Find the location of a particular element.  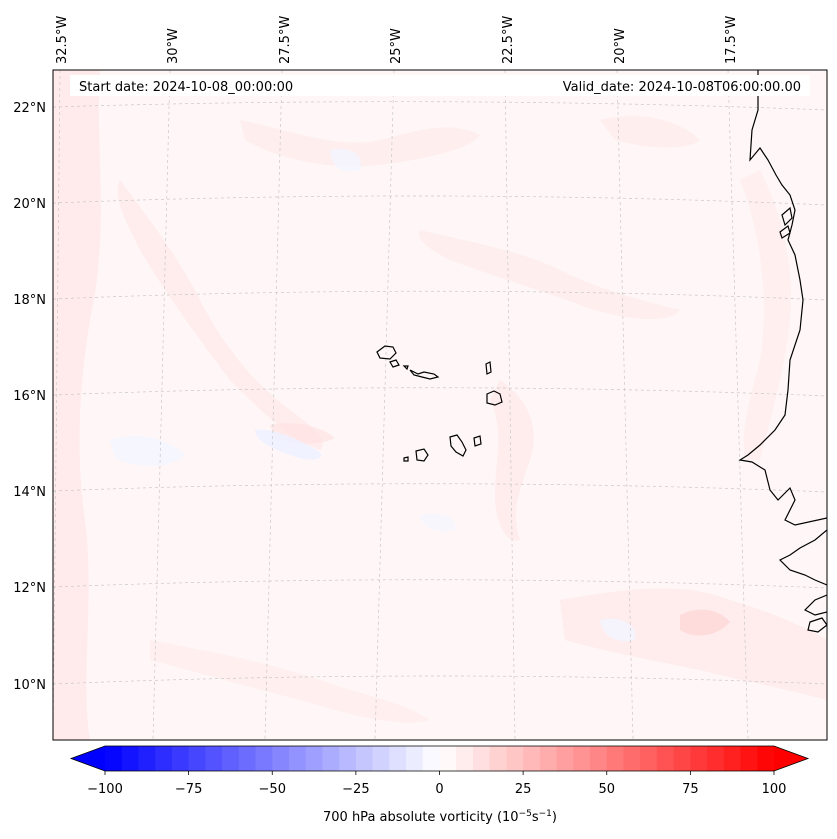

island-maio is located at coordinates (477, 441).